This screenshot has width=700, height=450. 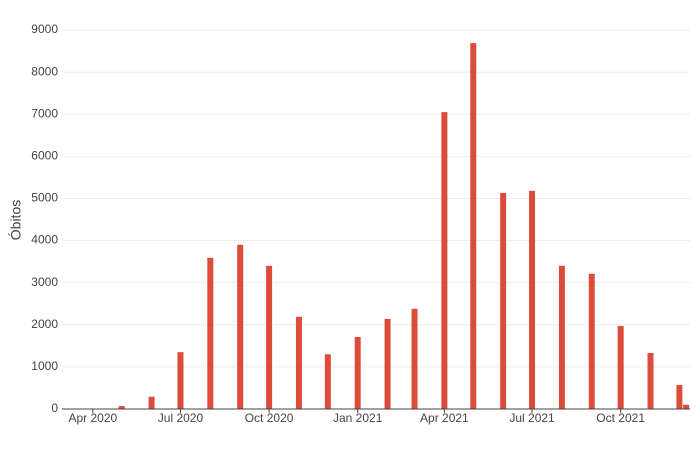 What do you see at coordinates (16, 220) in the screenshot?
I see `y-axis-title: Óbitos` at bounding box center [16, 220].